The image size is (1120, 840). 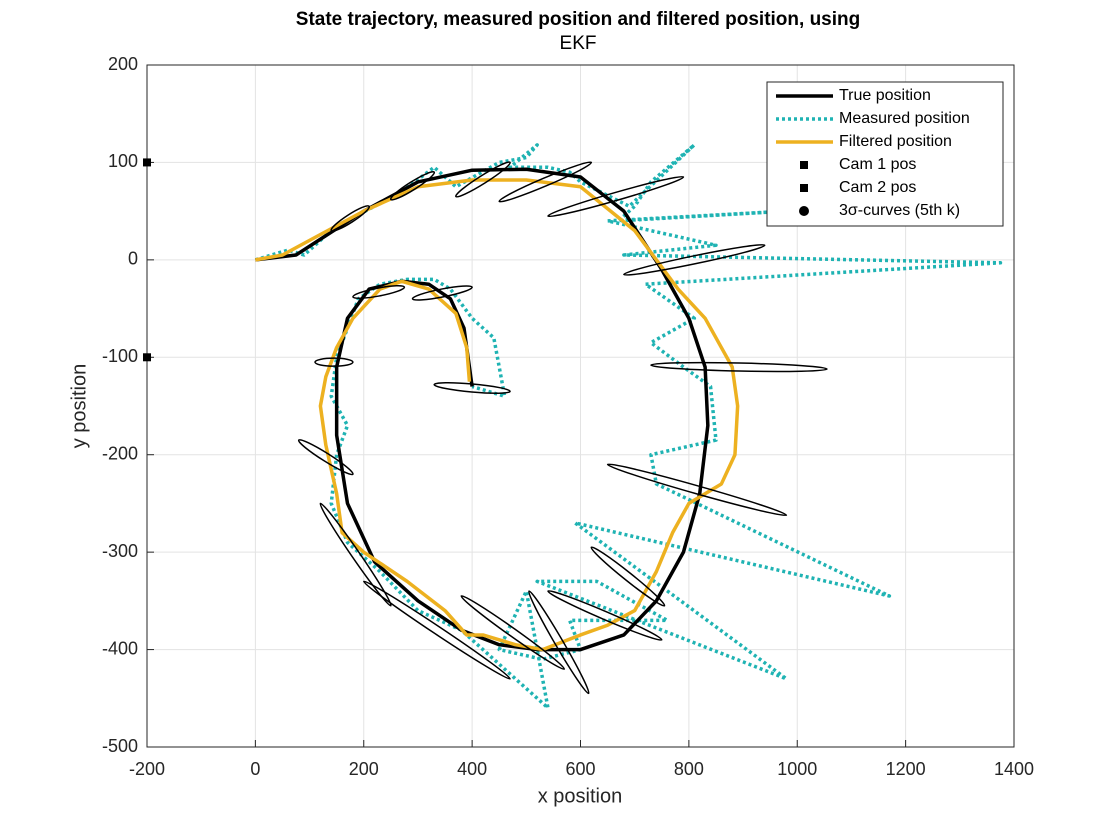 I want to click on y-tick-label: -300, so click(x=120, y=551).